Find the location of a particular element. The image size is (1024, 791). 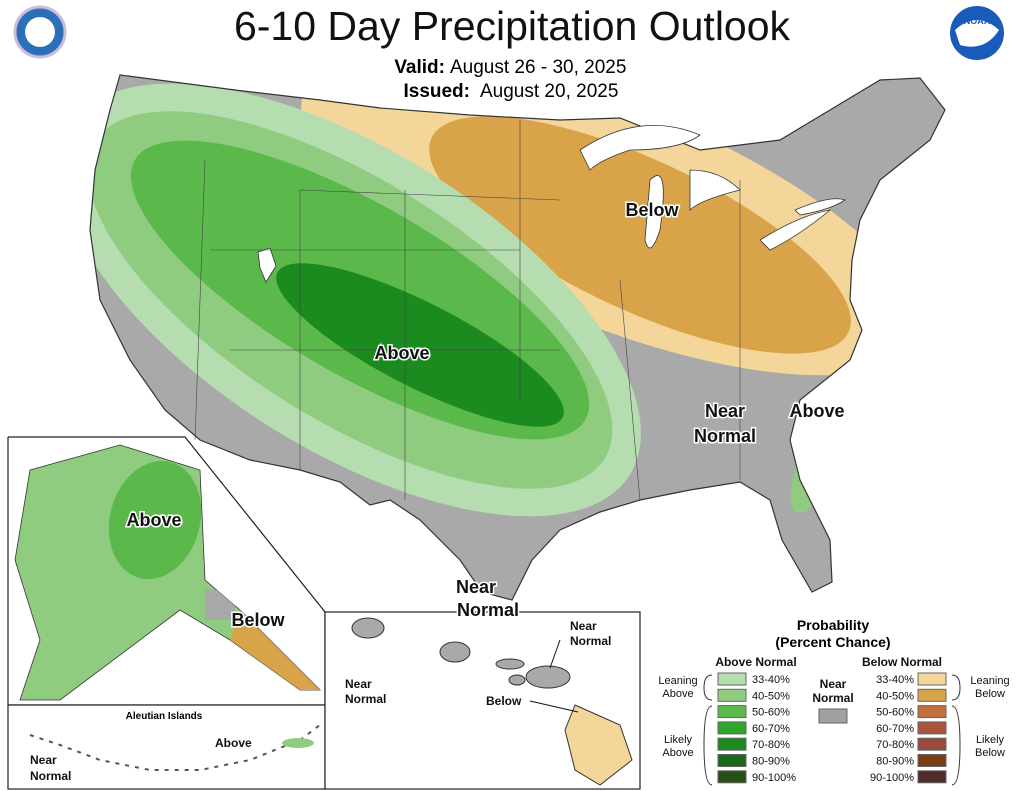

legend-heading: Below Normal is located at coordinates (902, 662).